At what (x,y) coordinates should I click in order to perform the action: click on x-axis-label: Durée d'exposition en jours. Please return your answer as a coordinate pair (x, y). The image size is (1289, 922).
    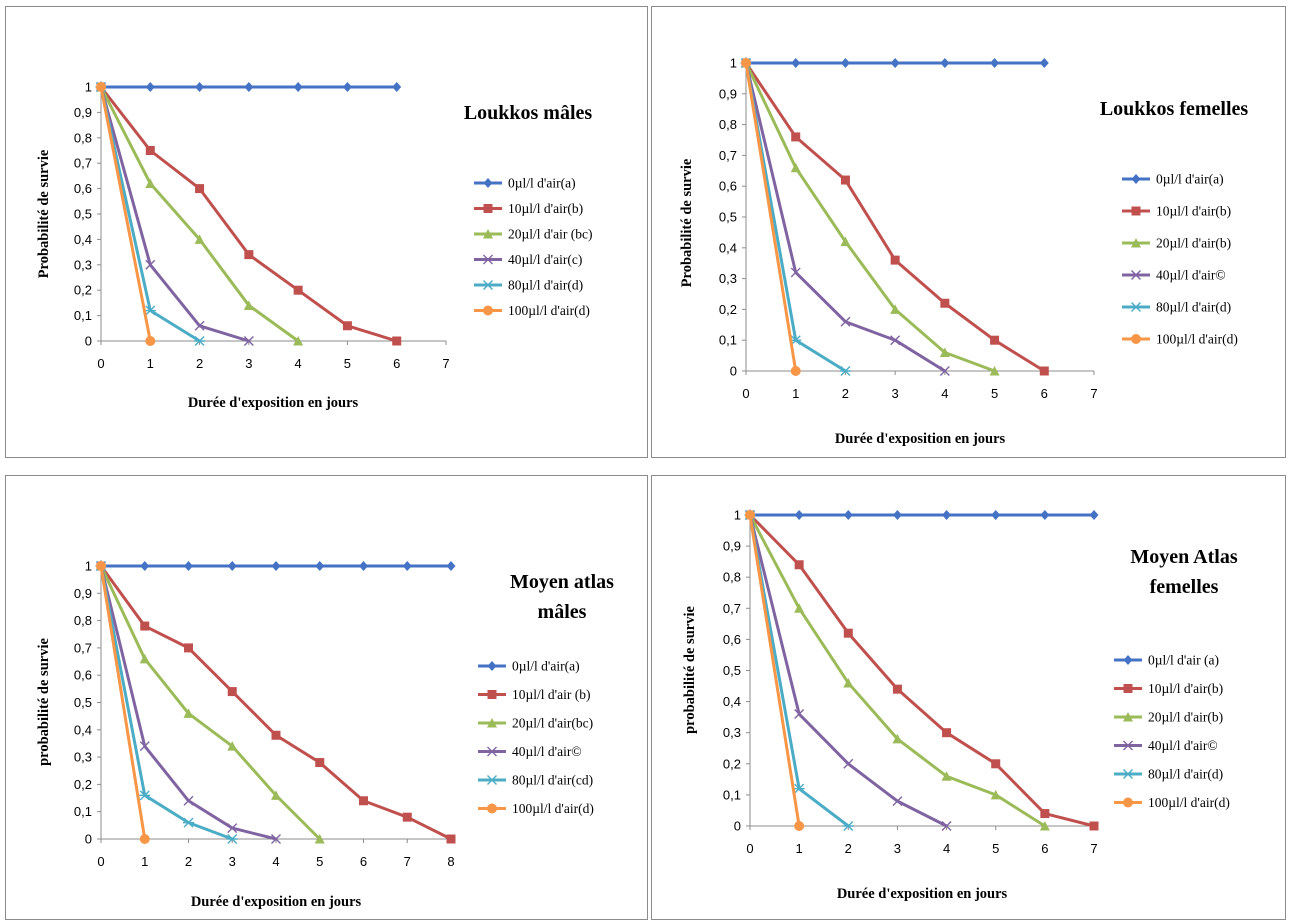
    Looking at the image, I should click on (922, 894).